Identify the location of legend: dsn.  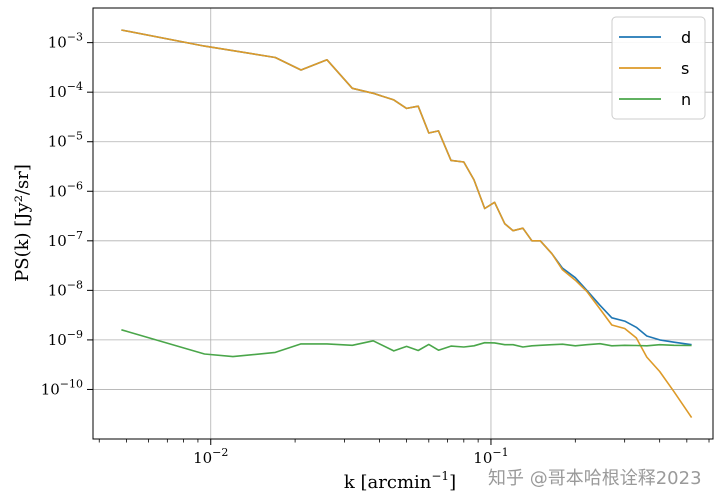
(658, 68).